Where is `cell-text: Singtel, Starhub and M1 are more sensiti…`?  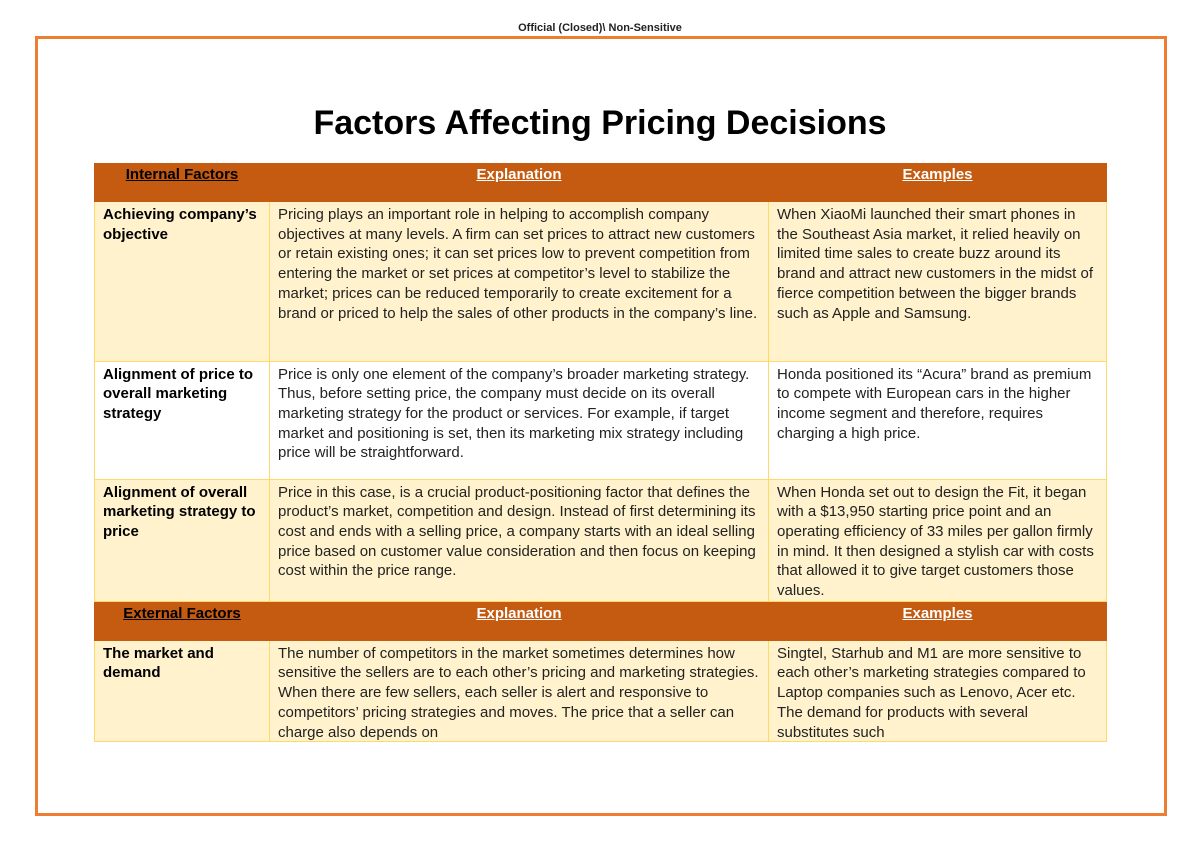
cell-text: Singtel, Starhub and M1 are more sensiti… is located at coordinates (931, 692).